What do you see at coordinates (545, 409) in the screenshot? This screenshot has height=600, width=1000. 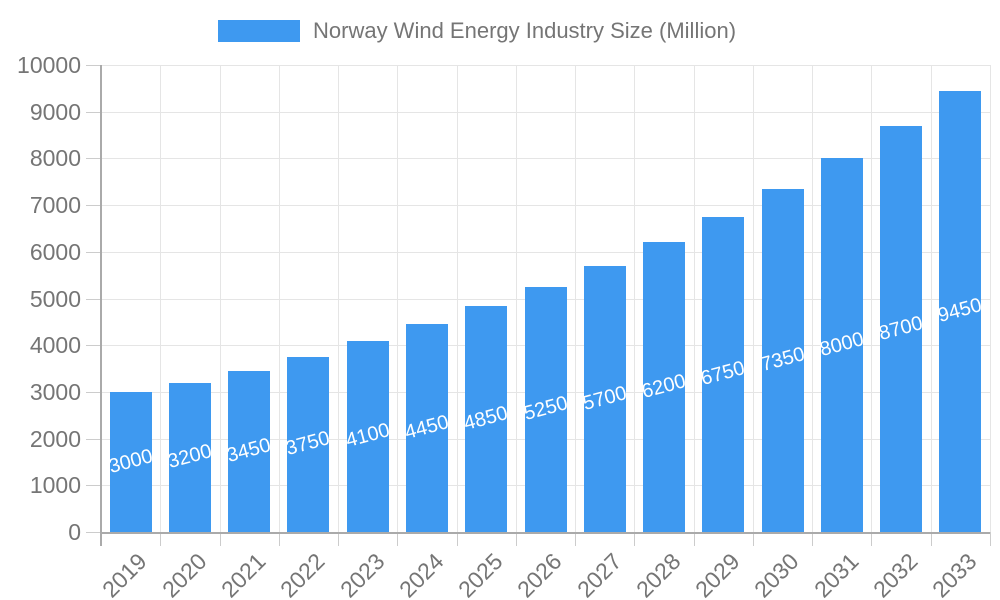 I see `bar-2026` at bounding box center [545, 409].